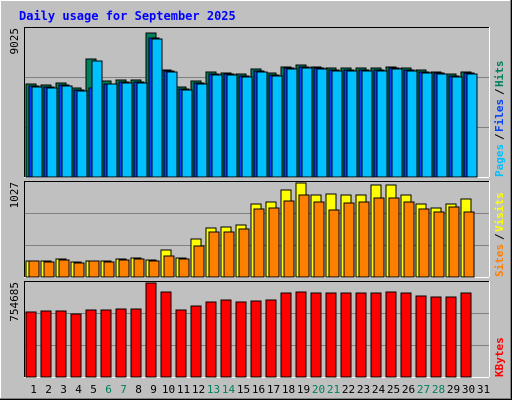 This screenshot has width=512, height=405. What do you see at coordinates (93, 389) in the screenshot?
I see `x-tick-label-day-5: 5` at bounding box center [93, 389].